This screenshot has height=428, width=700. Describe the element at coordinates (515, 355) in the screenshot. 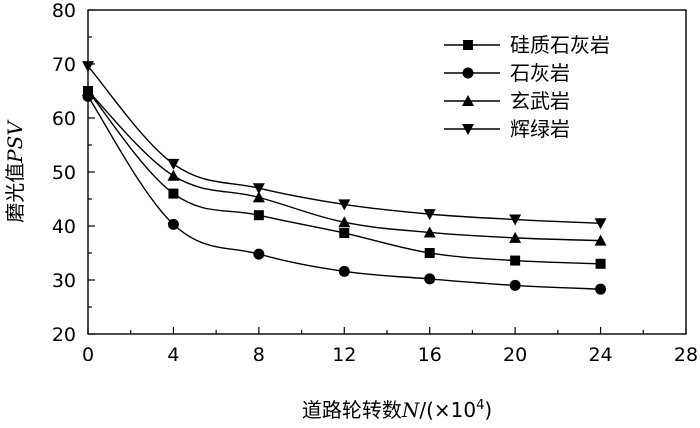

I see `x-tick-label: 20` at that location.